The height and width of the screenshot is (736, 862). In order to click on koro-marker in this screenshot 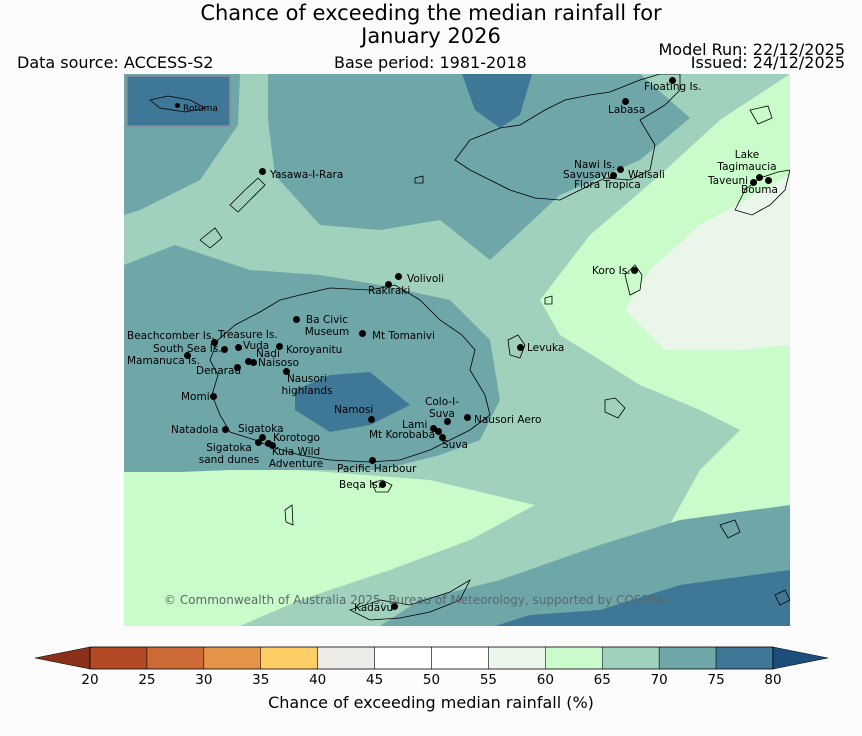, I will do `click(634, 270)`.